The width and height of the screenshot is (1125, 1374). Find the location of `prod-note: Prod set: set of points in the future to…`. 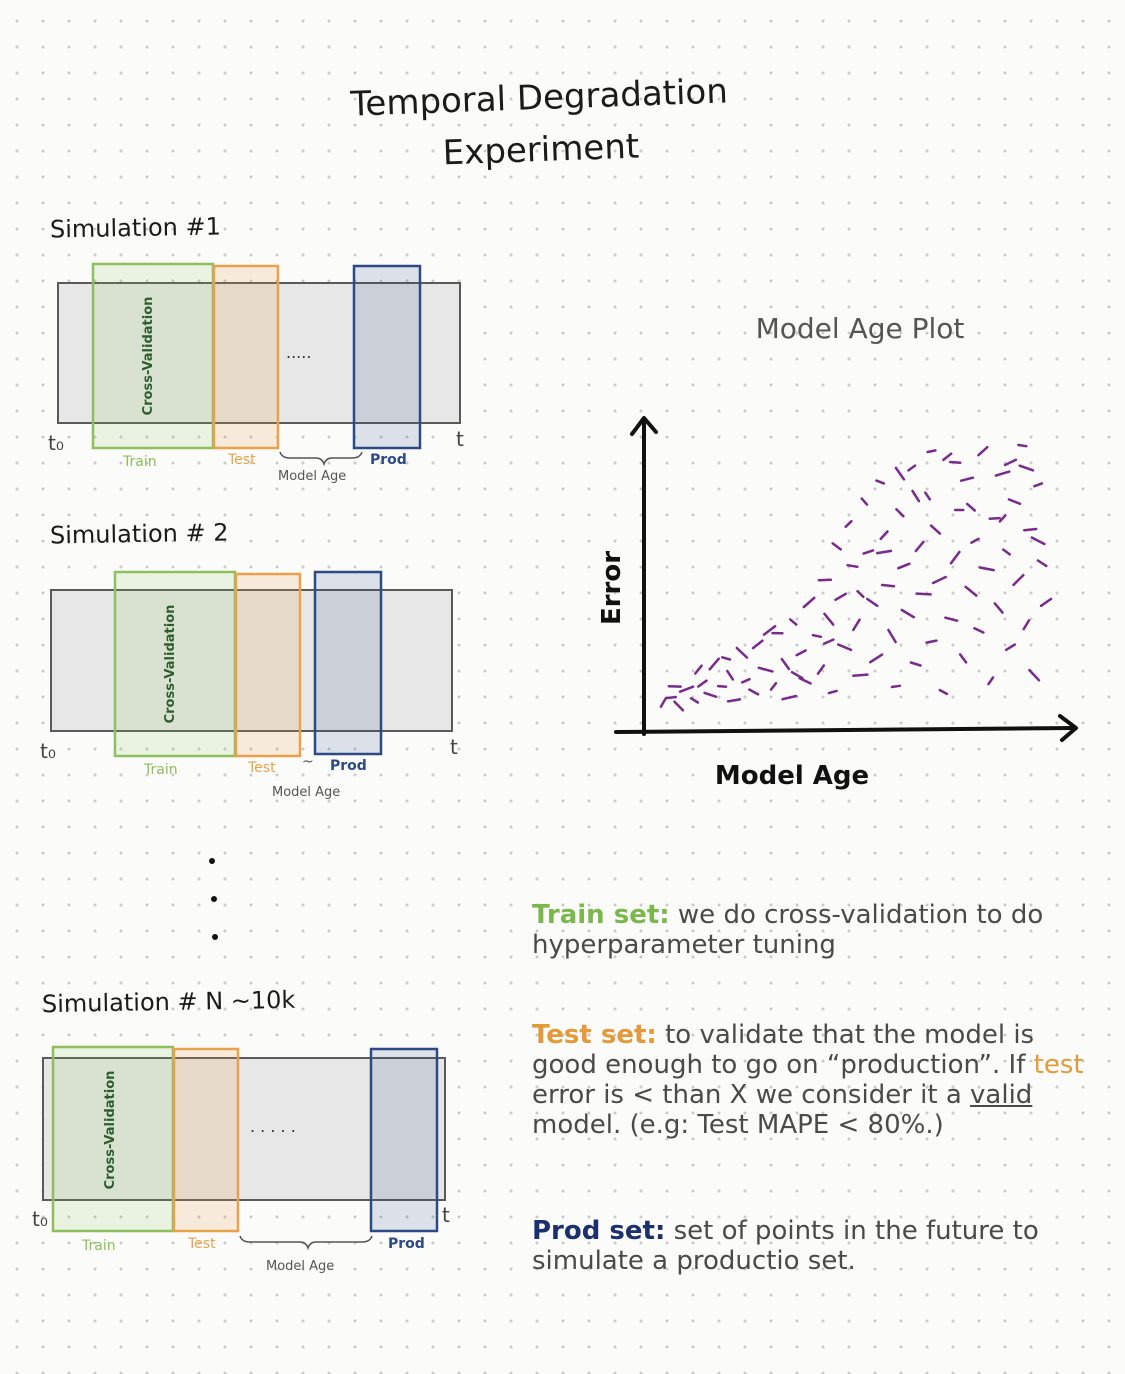

prod-note: Prod set: set of points in the future to… is located at coordinates (817, 1246).